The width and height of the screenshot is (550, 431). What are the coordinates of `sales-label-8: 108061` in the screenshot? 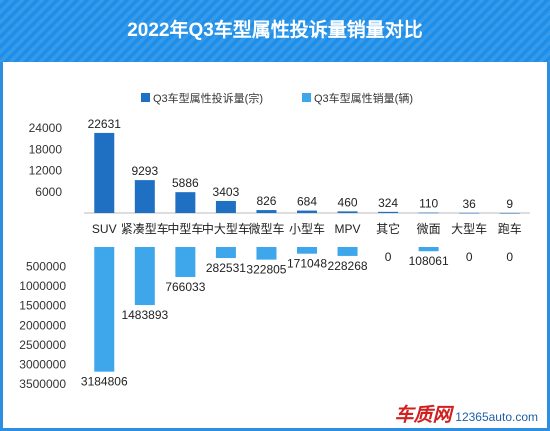 It's located at (429, 261).